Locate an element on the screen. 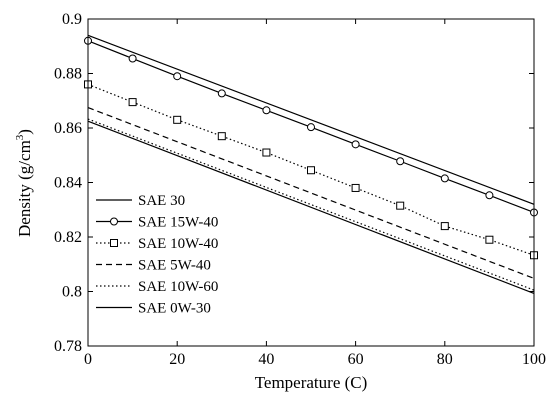  x-axis-tick-labels: 0 20 40 60 80 100 is located at coordinates (315, 359).